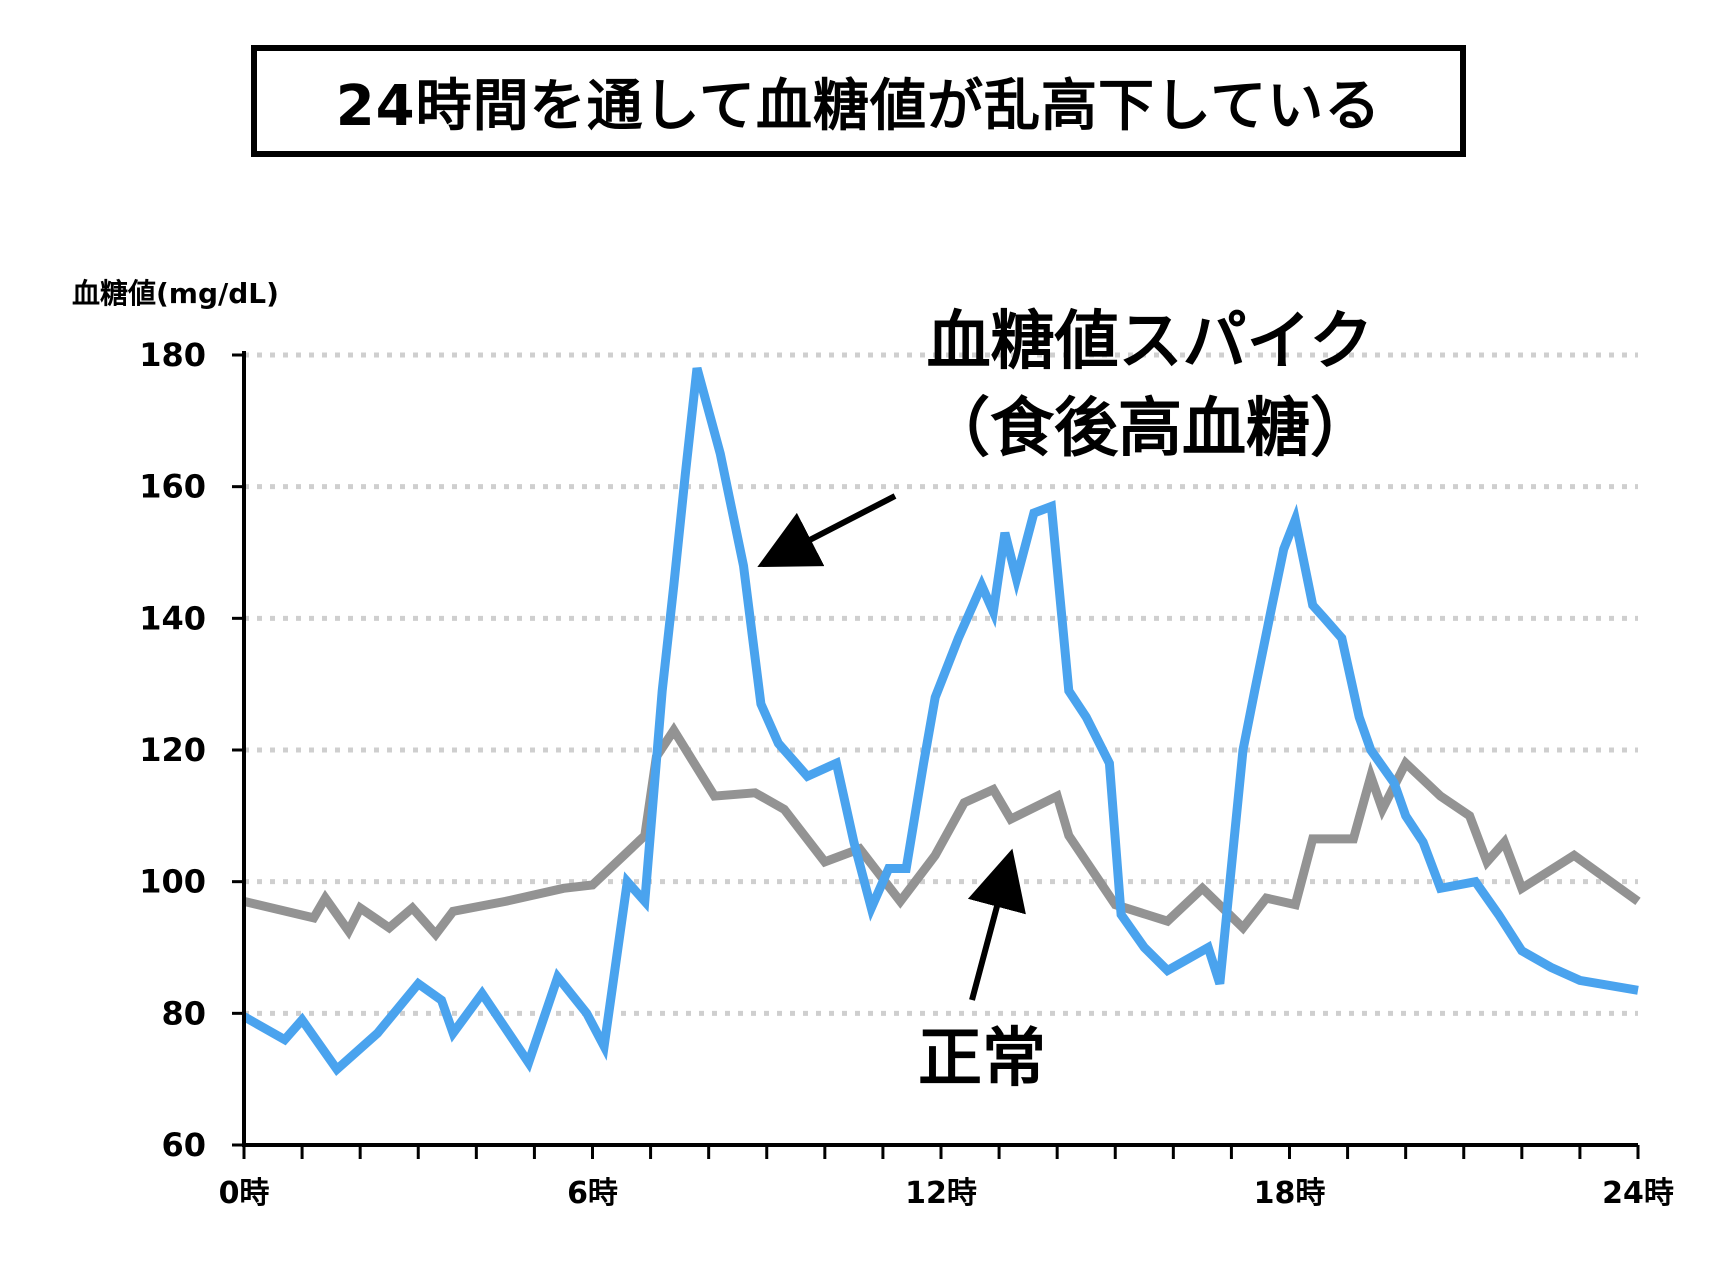  Describe the element at coordinates (172, 882) in the screenshot. I see `y-tick-label-100: 100` at that location.